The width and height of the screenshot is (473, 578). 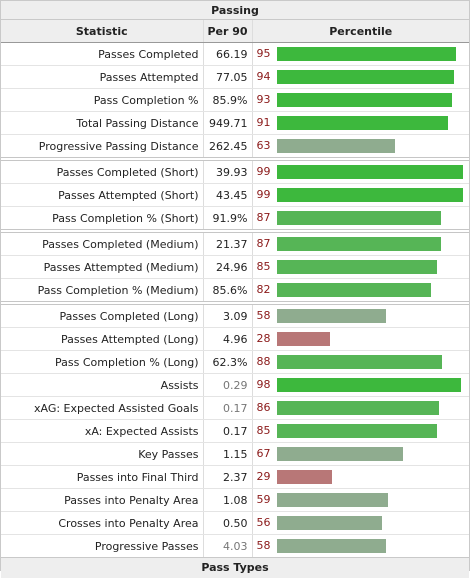 What do you see at coordinates (228, 267) in the screenshot?
I see `per90-value: 24.96` at bounding box center [228, 267].